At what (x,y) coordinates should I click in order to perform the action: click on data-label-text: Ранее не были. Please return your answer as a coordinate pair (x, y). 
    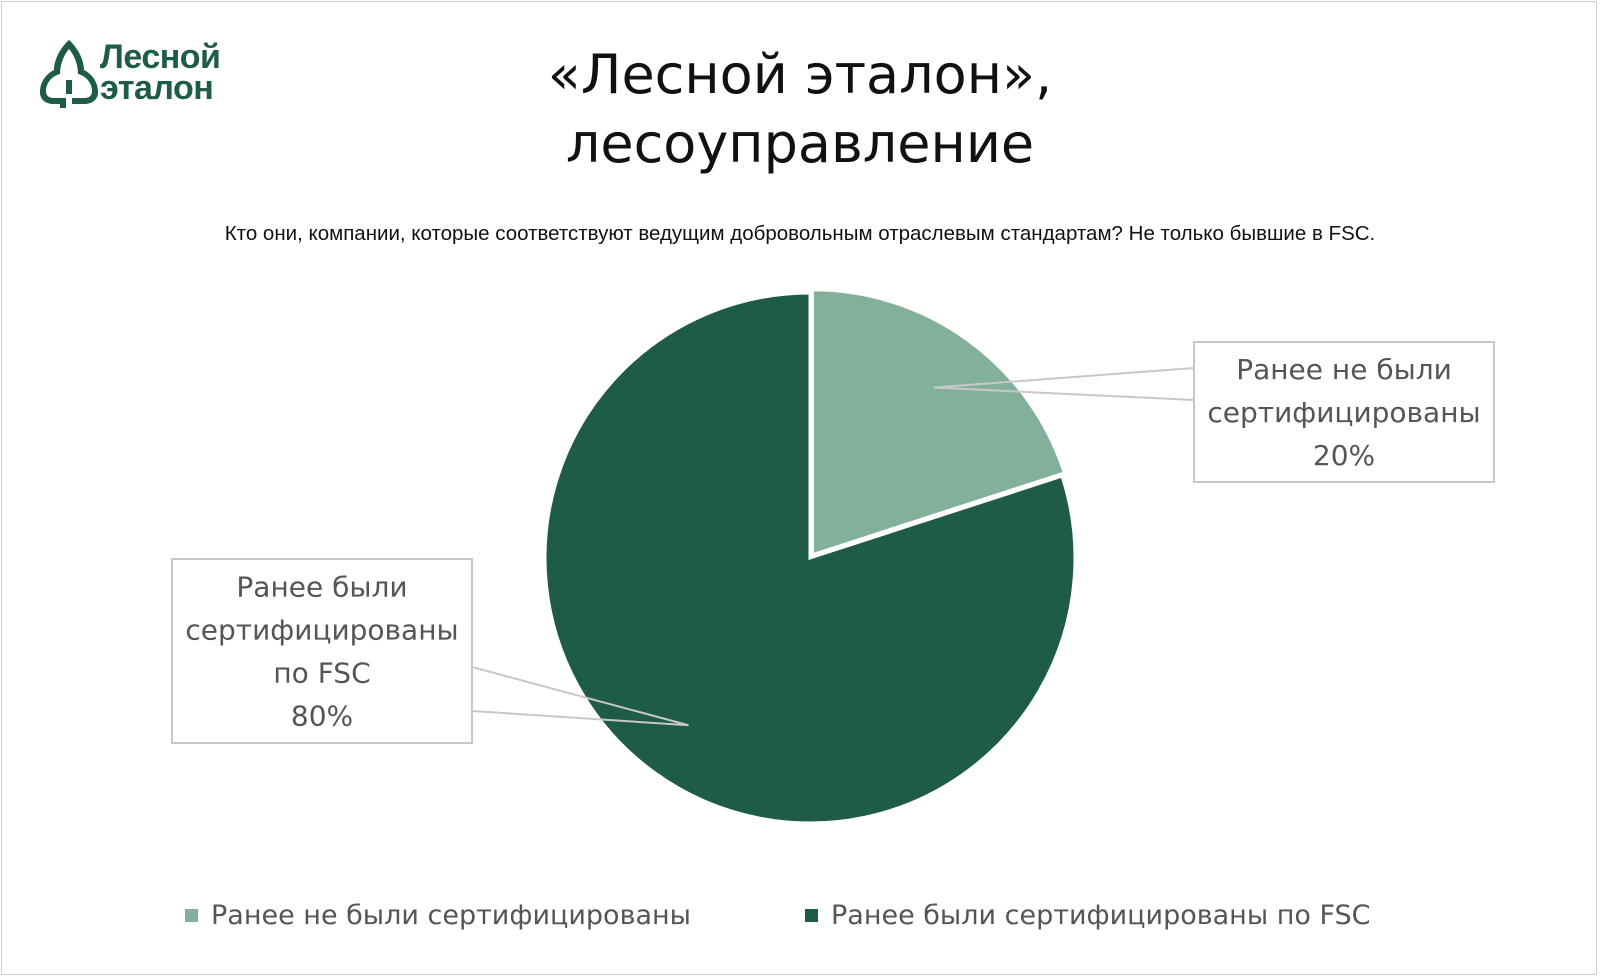
    Looking at the image, I should click on (1344, 369).